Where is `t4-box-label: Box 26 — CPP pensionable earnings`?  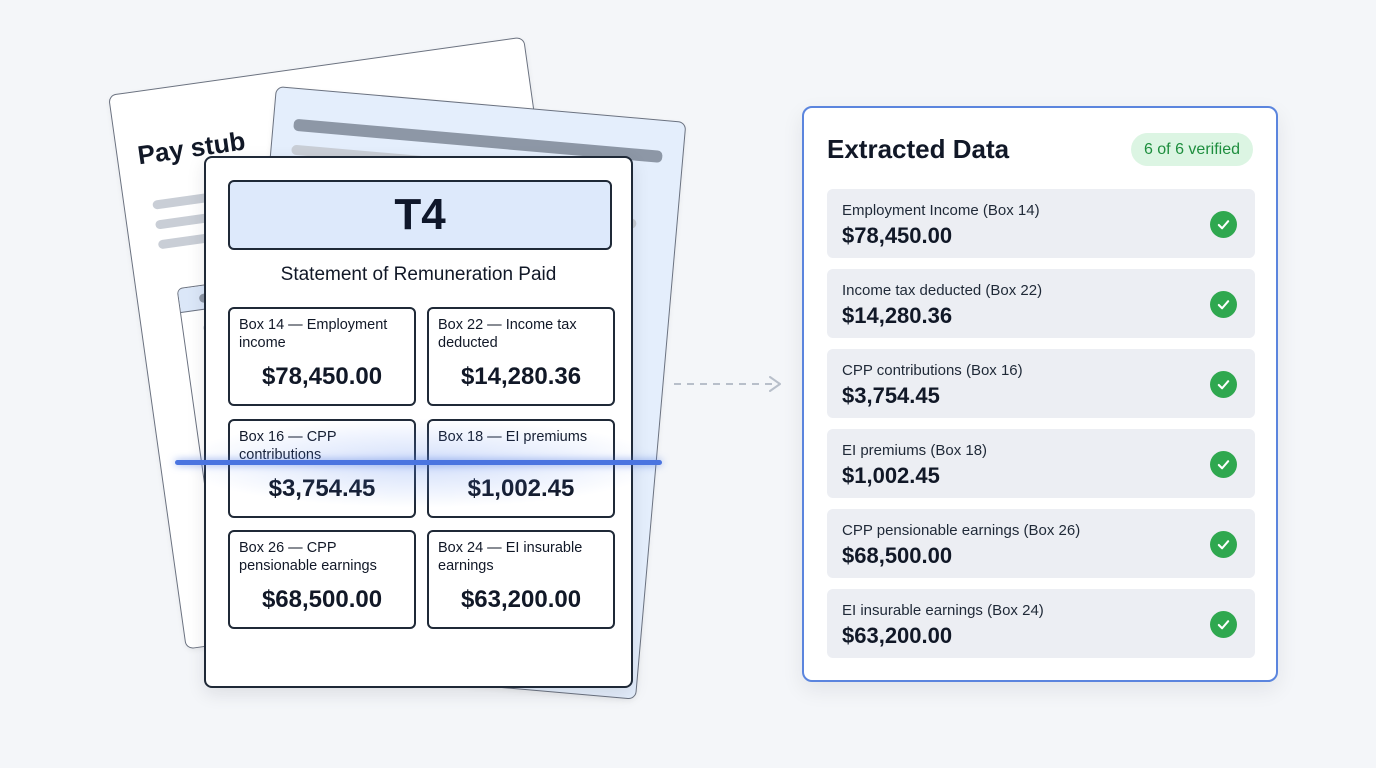
t4-box-label: Box 26 — CPP pensionable earnings is located at coordinates (308, 557).